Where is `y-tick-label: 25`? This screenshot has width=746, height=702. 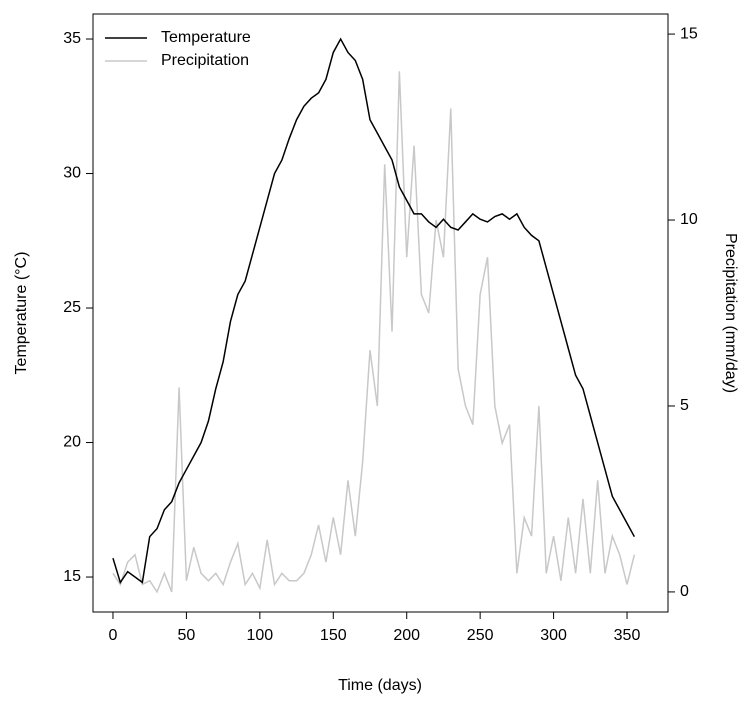
y-tick-label: 25 is located at coordinates (72, 307).